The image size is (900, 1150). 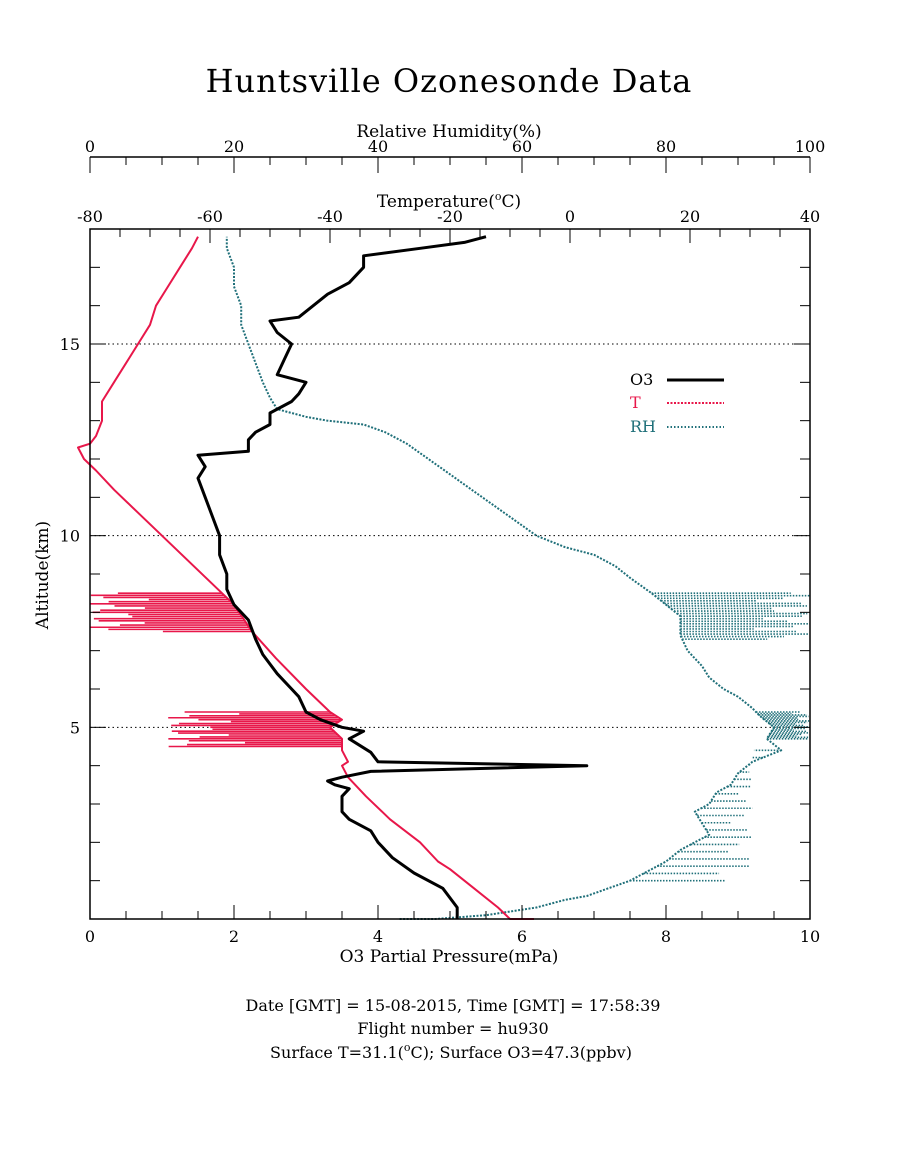 What do you see at coordinates (522, 936) in the screenshot?
I see `o3-tick-label: 6` at bounding box center [522, 936].